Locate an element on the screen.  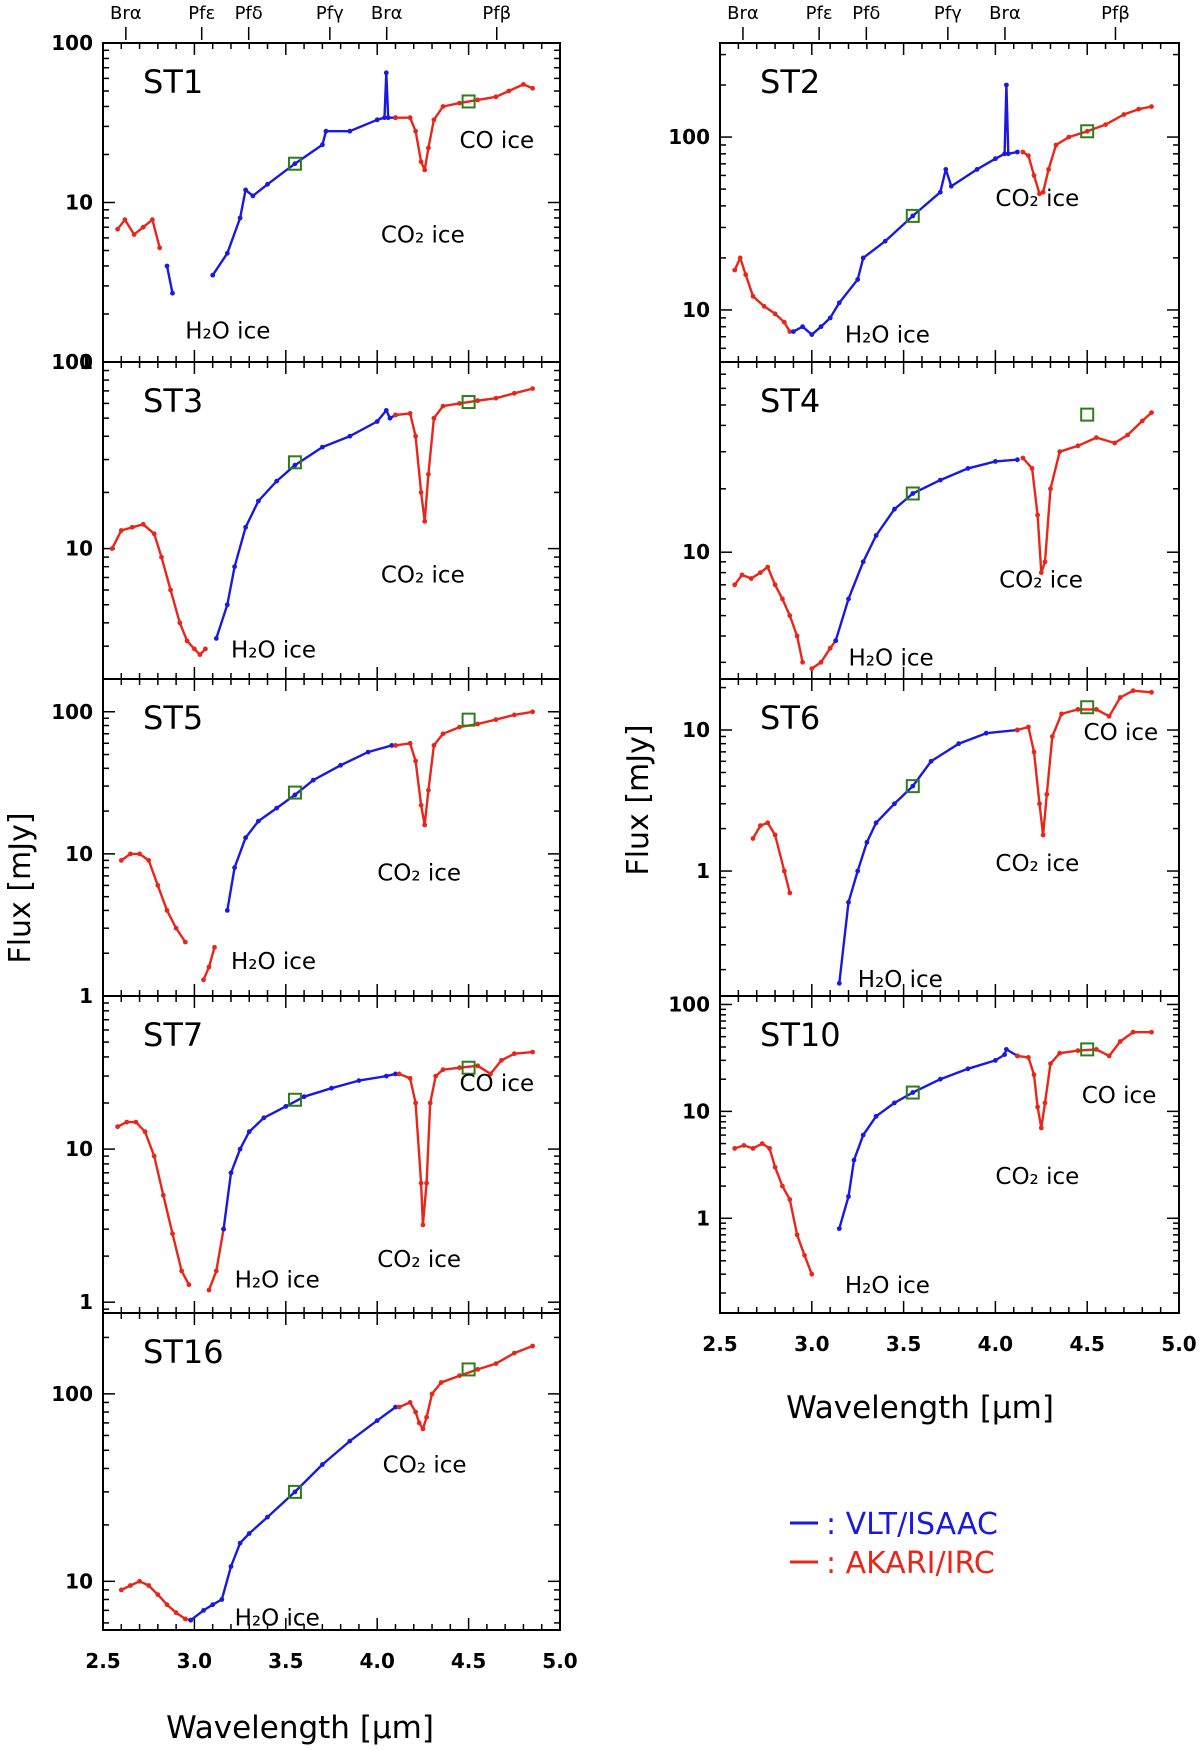
y-tick-label: 1 is located at coordinates (86, 1302).